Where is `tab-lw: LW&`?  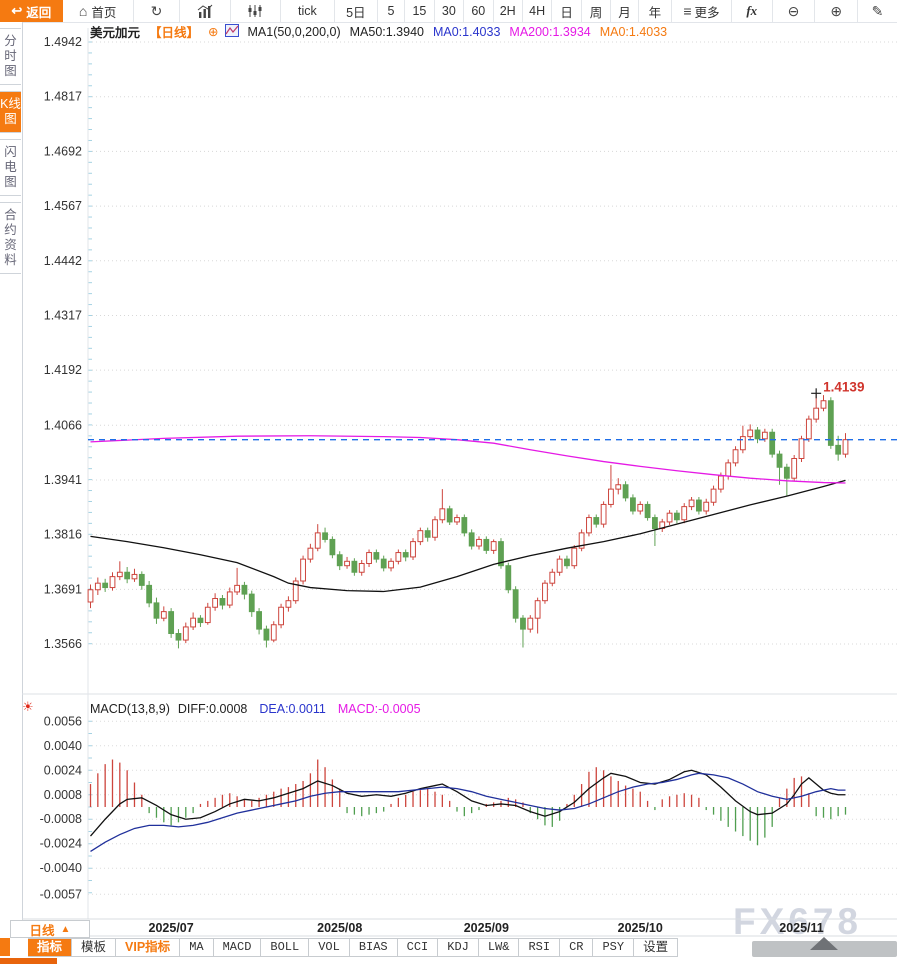
tab-lw: LW& is located at coordinates (499, 947).